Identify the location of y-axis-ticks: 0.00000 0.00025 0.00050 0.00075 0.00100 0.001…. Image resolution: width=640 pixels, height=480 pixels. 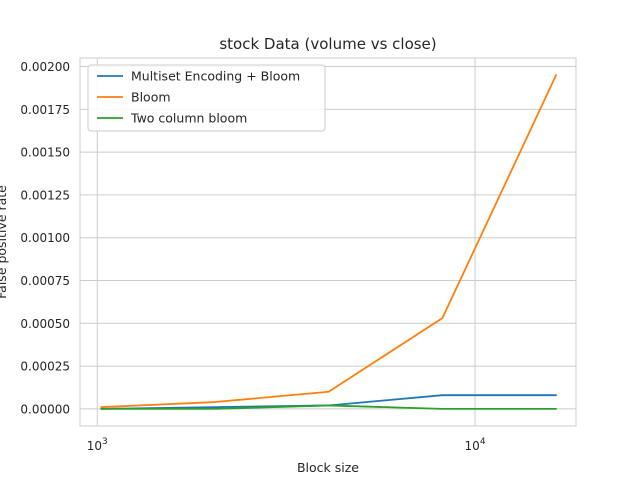
(45, 238).